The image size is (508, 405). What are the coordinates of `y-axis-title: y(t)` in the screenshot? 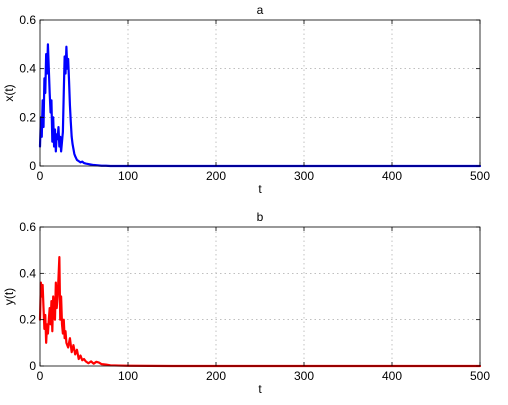 It's located at (9, 296).